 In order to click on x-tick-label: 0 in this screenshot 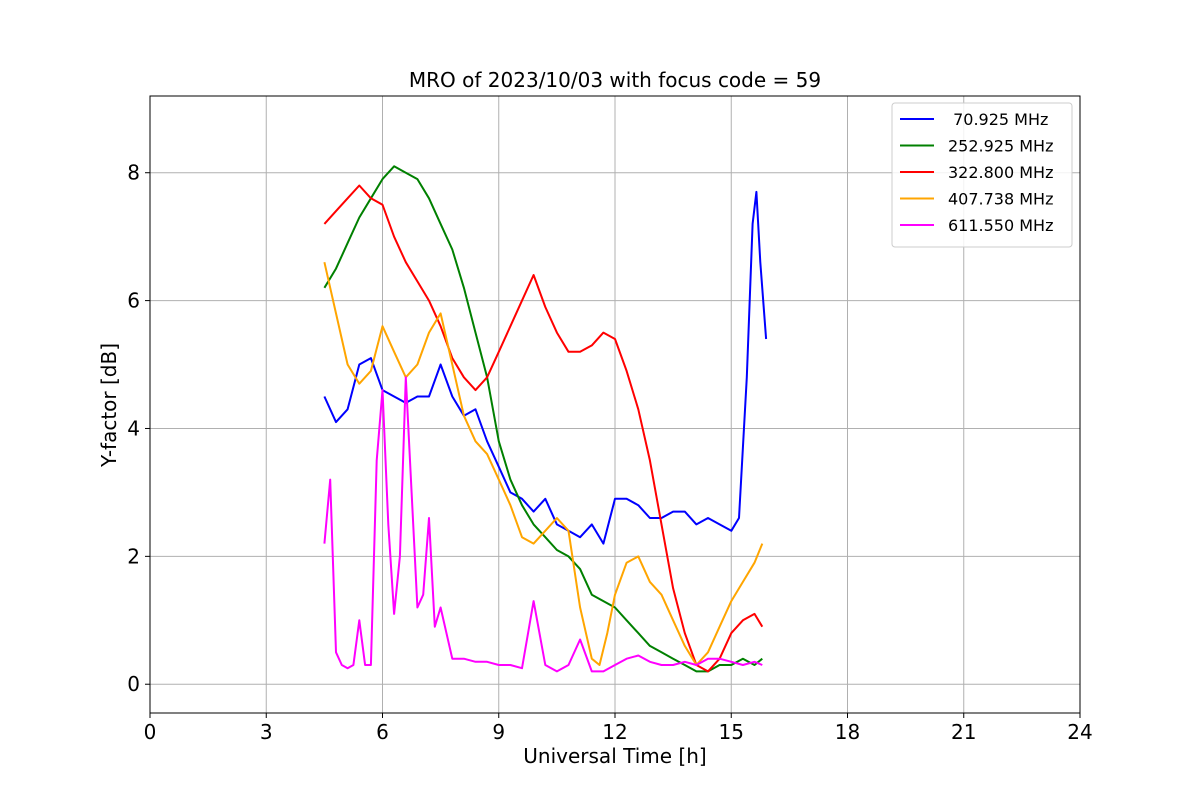, I will do `click(150, 732)`.